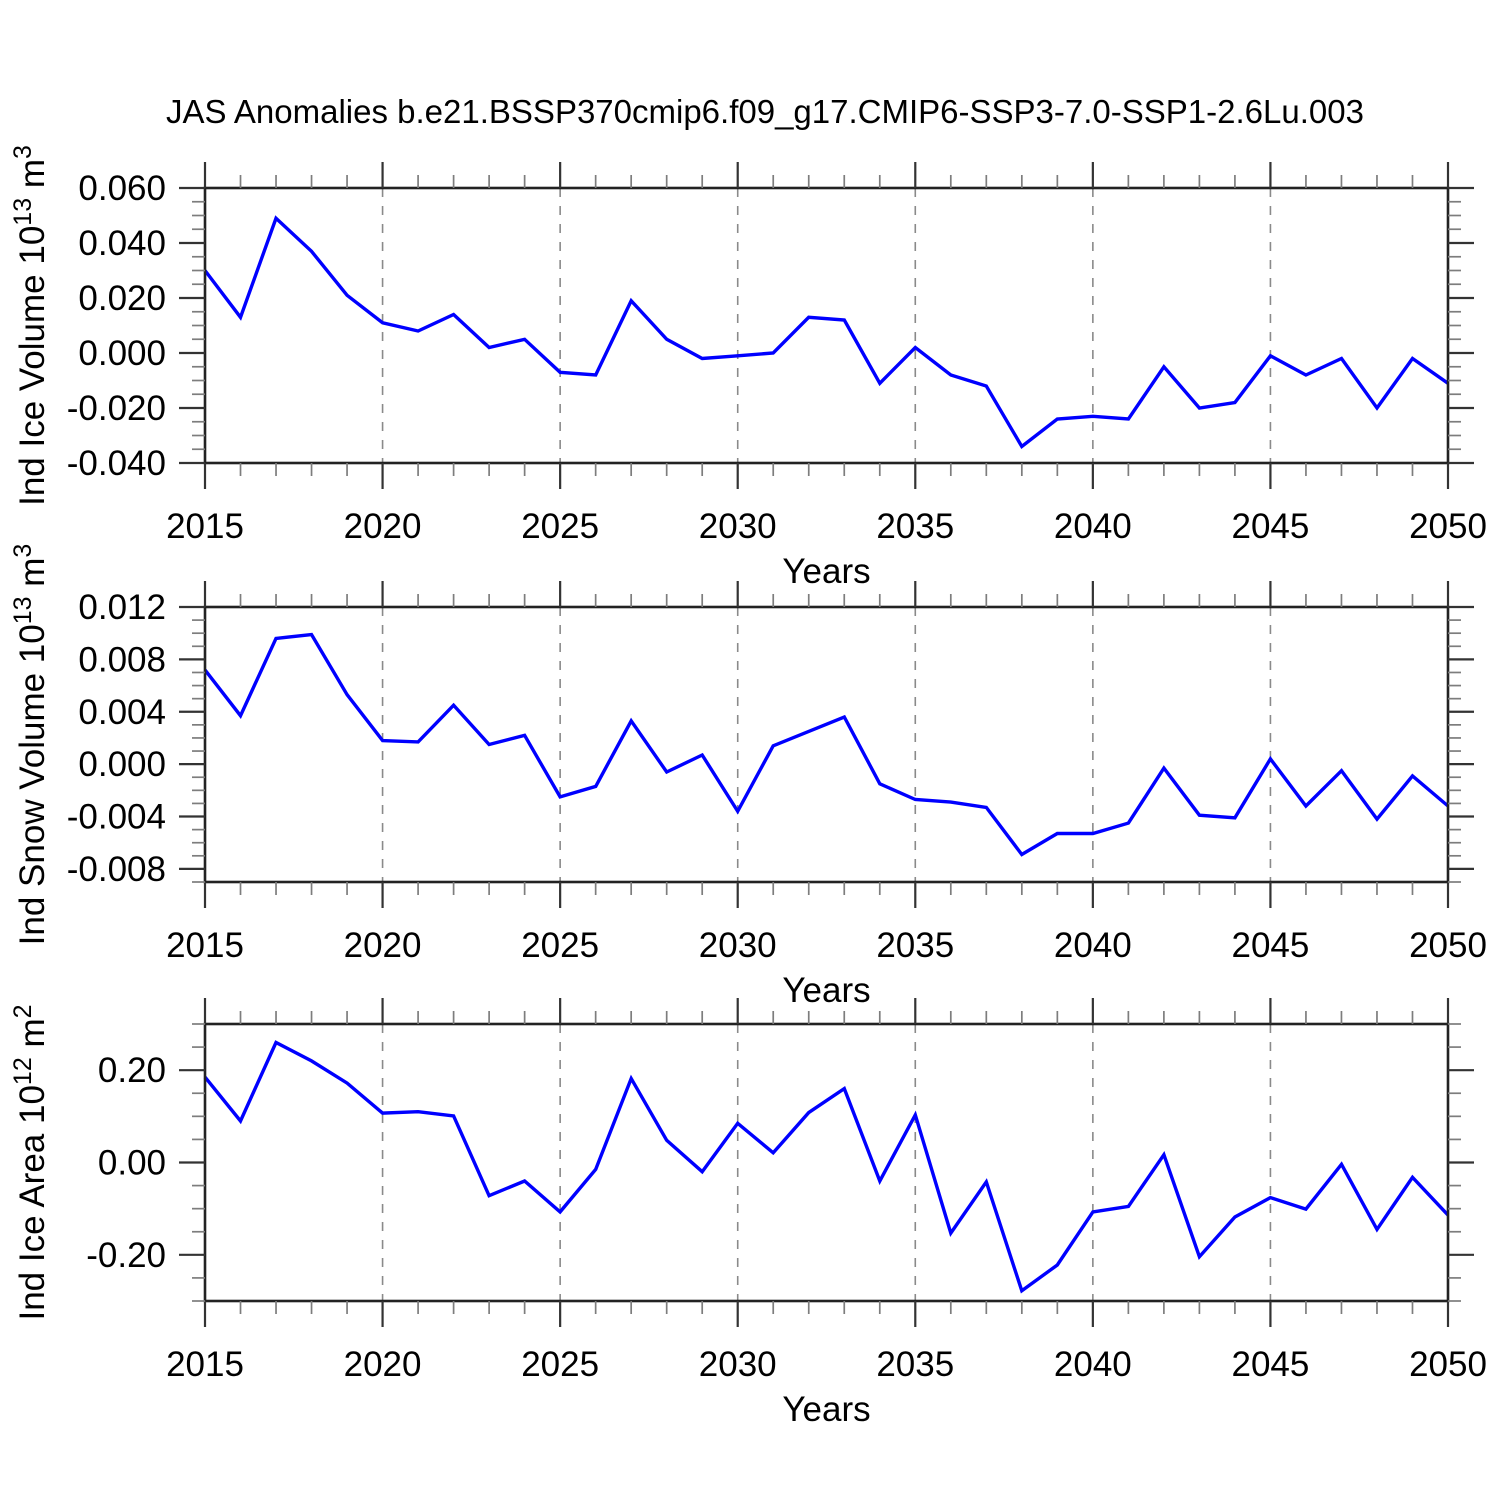 The image size is (1500, 1500). Describe the element at coordinates (122, 298) in the screenshot. I see `y-tick-label-0.020: 0.020` at that location.